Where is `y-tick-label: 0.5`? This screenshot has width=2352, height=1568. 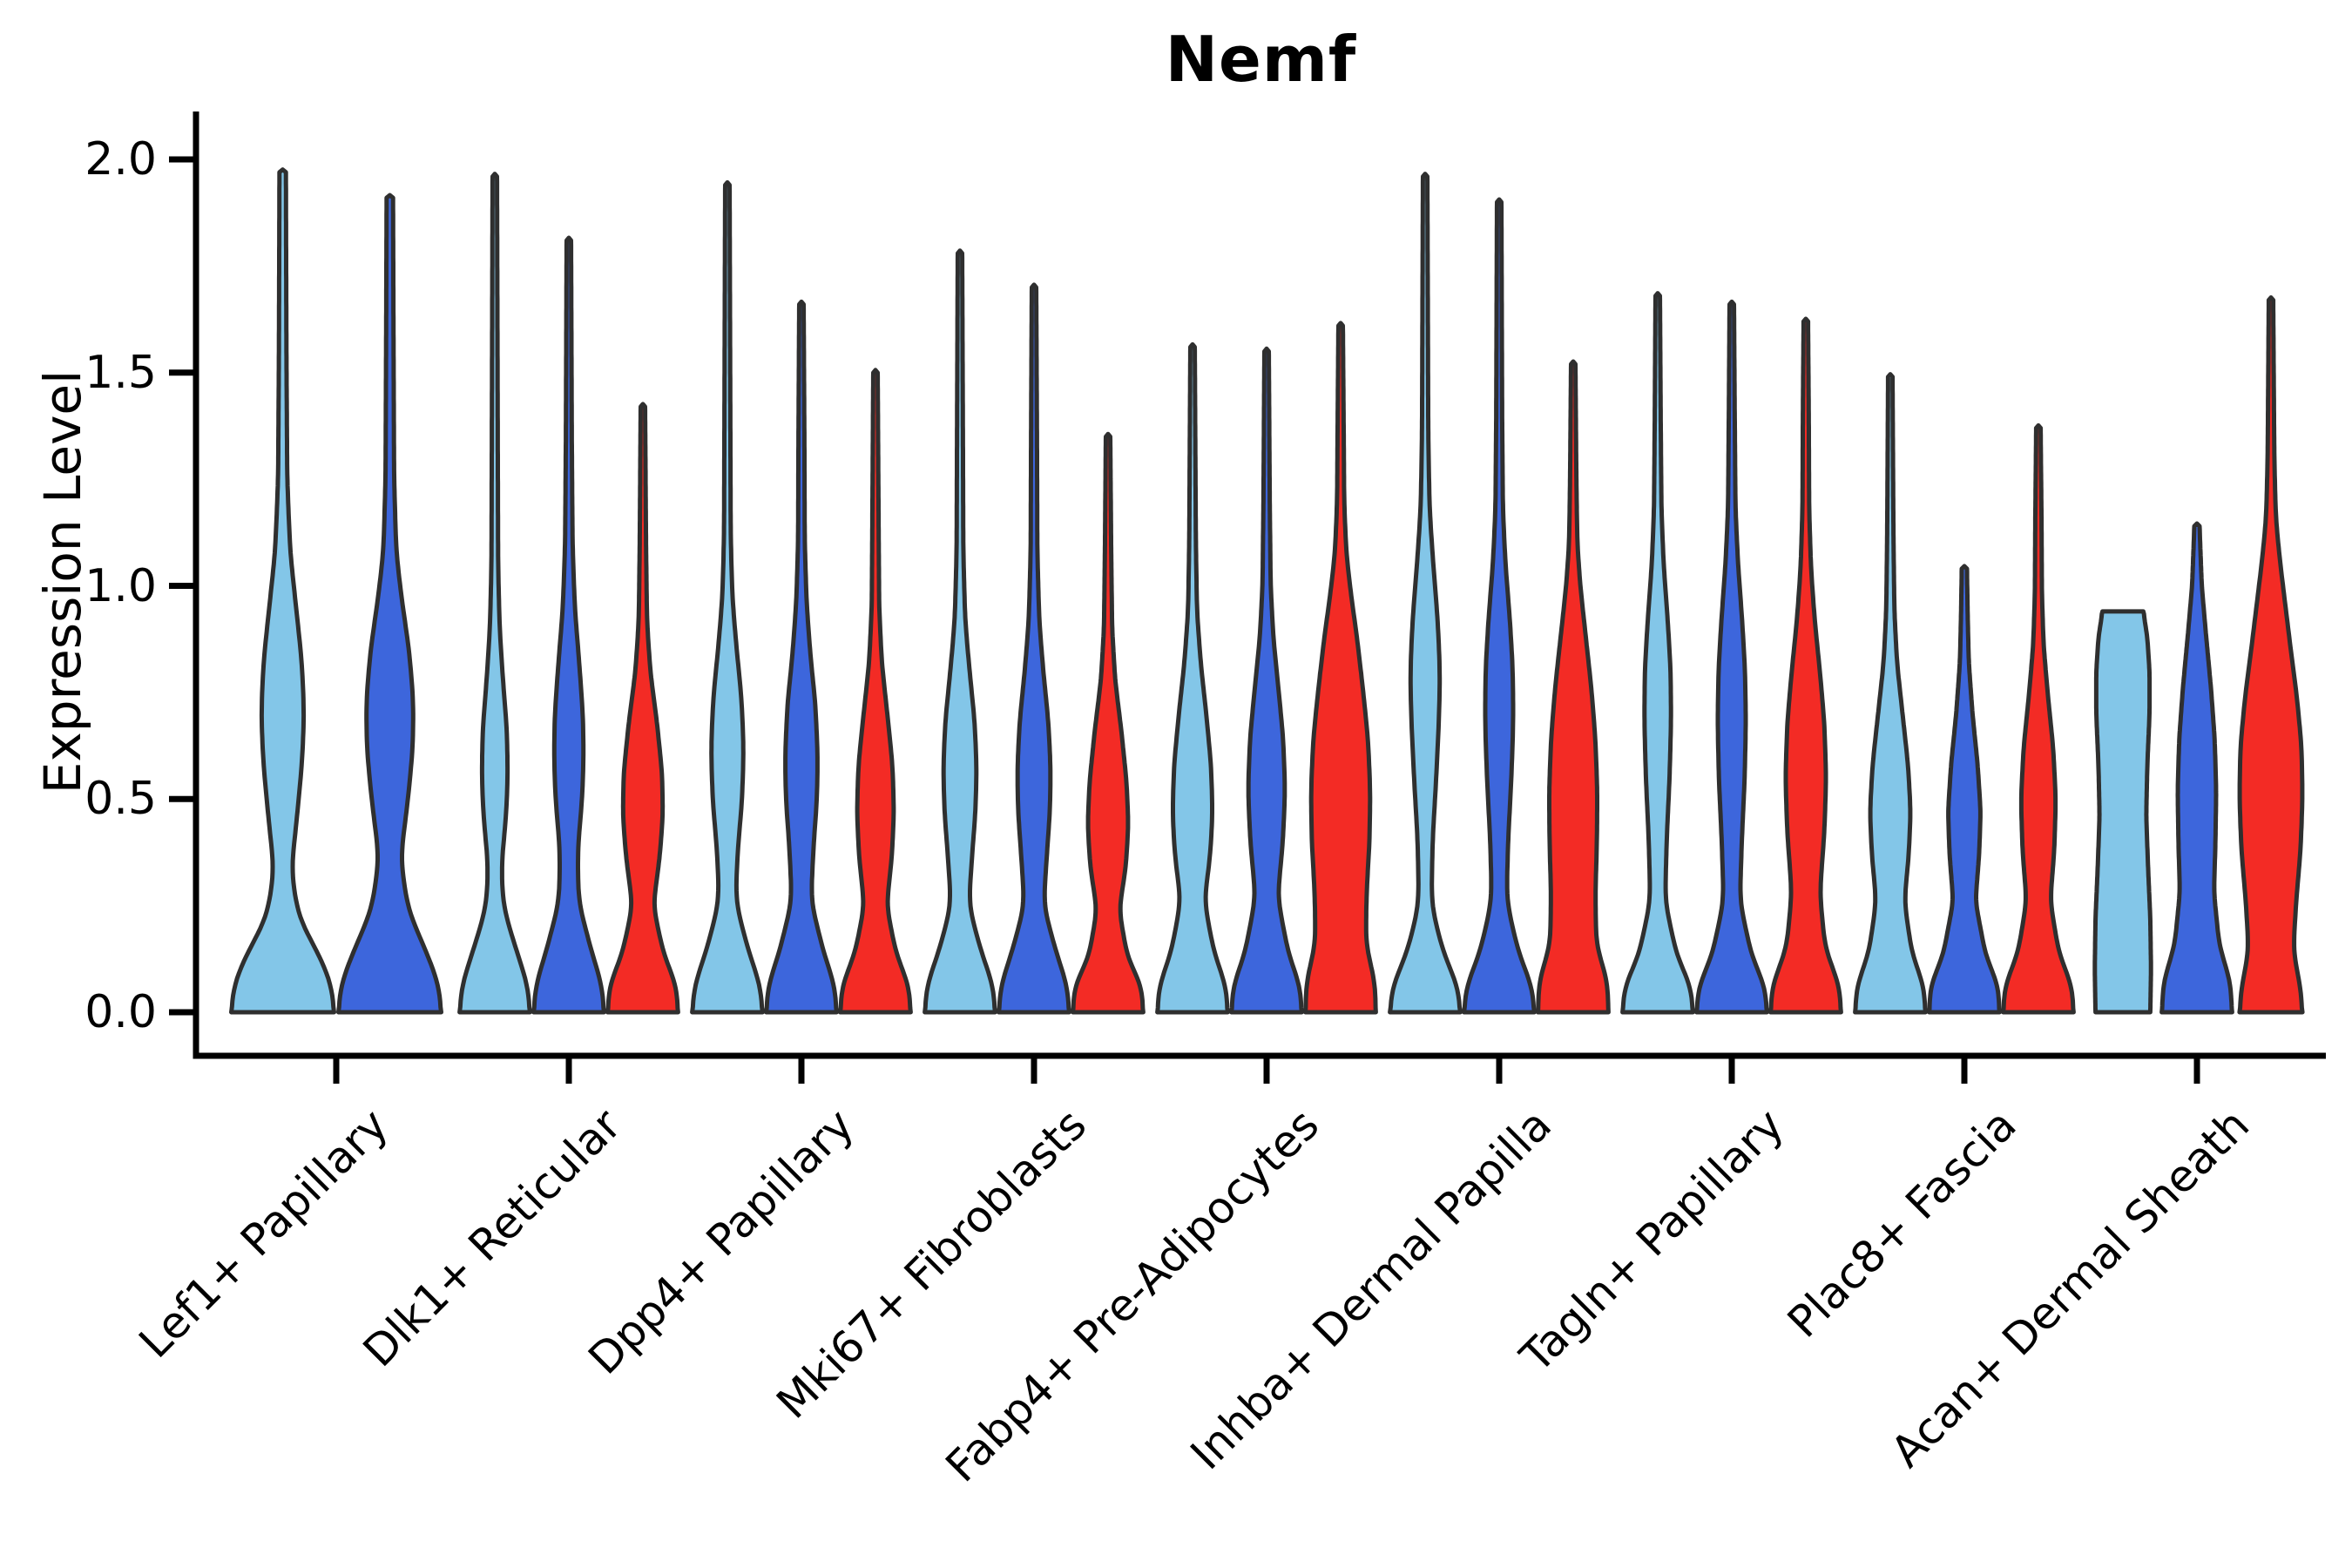 y-tick-label: 0.5 is located at coordinates (120, 800).